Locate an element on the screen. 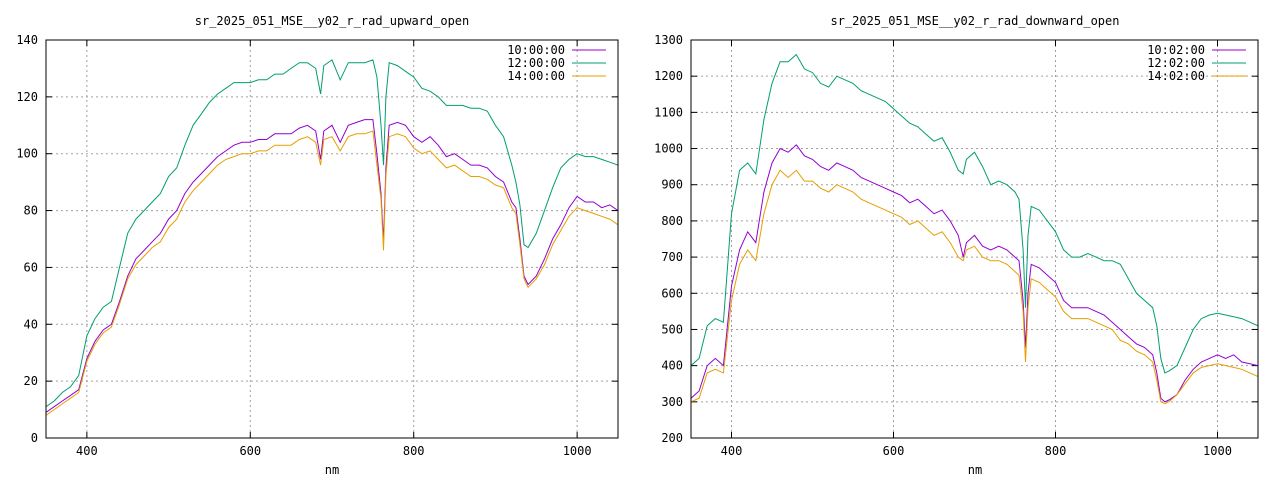  y-tick-label: 500 is located at coordinates (672, 329).